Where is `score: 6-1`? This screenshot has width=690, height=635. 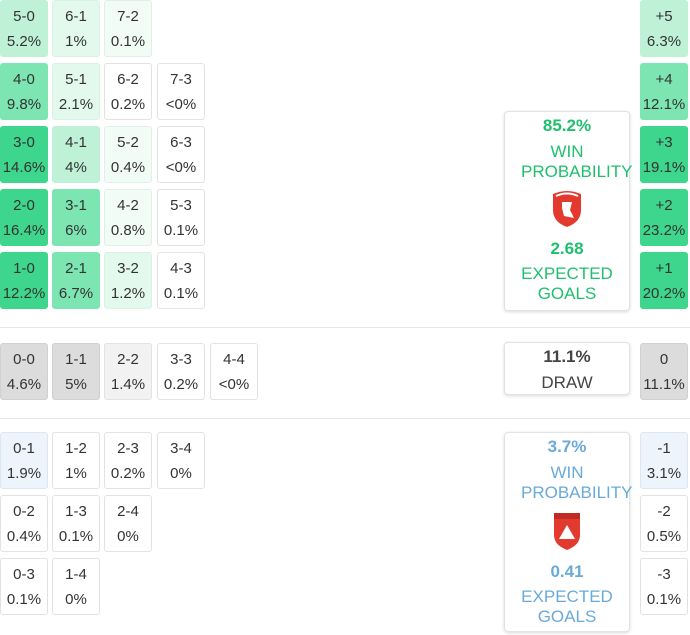 score: 6-1 is located at coordinates (76, 16).